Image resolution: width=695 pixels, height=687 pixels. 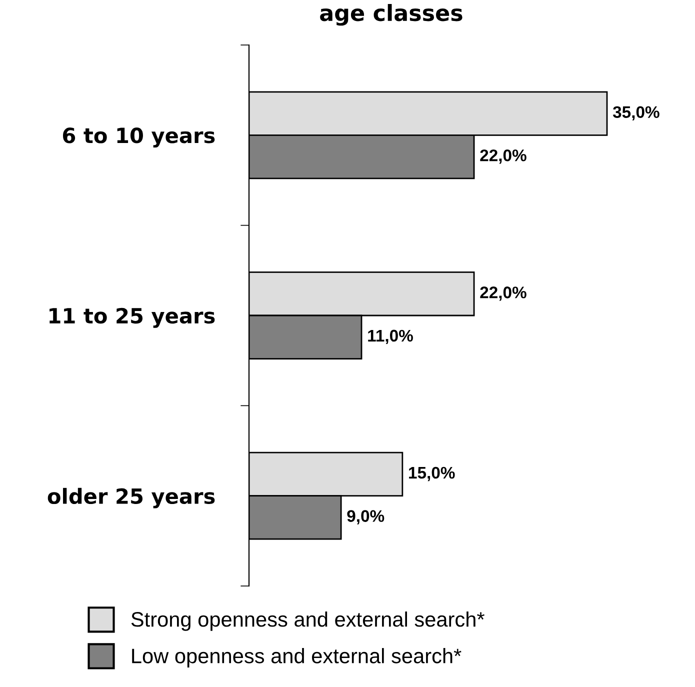 What do you see at coordinates (391, 15) in the screenshot?
I see `chart-title: age classes` at bounding box center [391, 15].